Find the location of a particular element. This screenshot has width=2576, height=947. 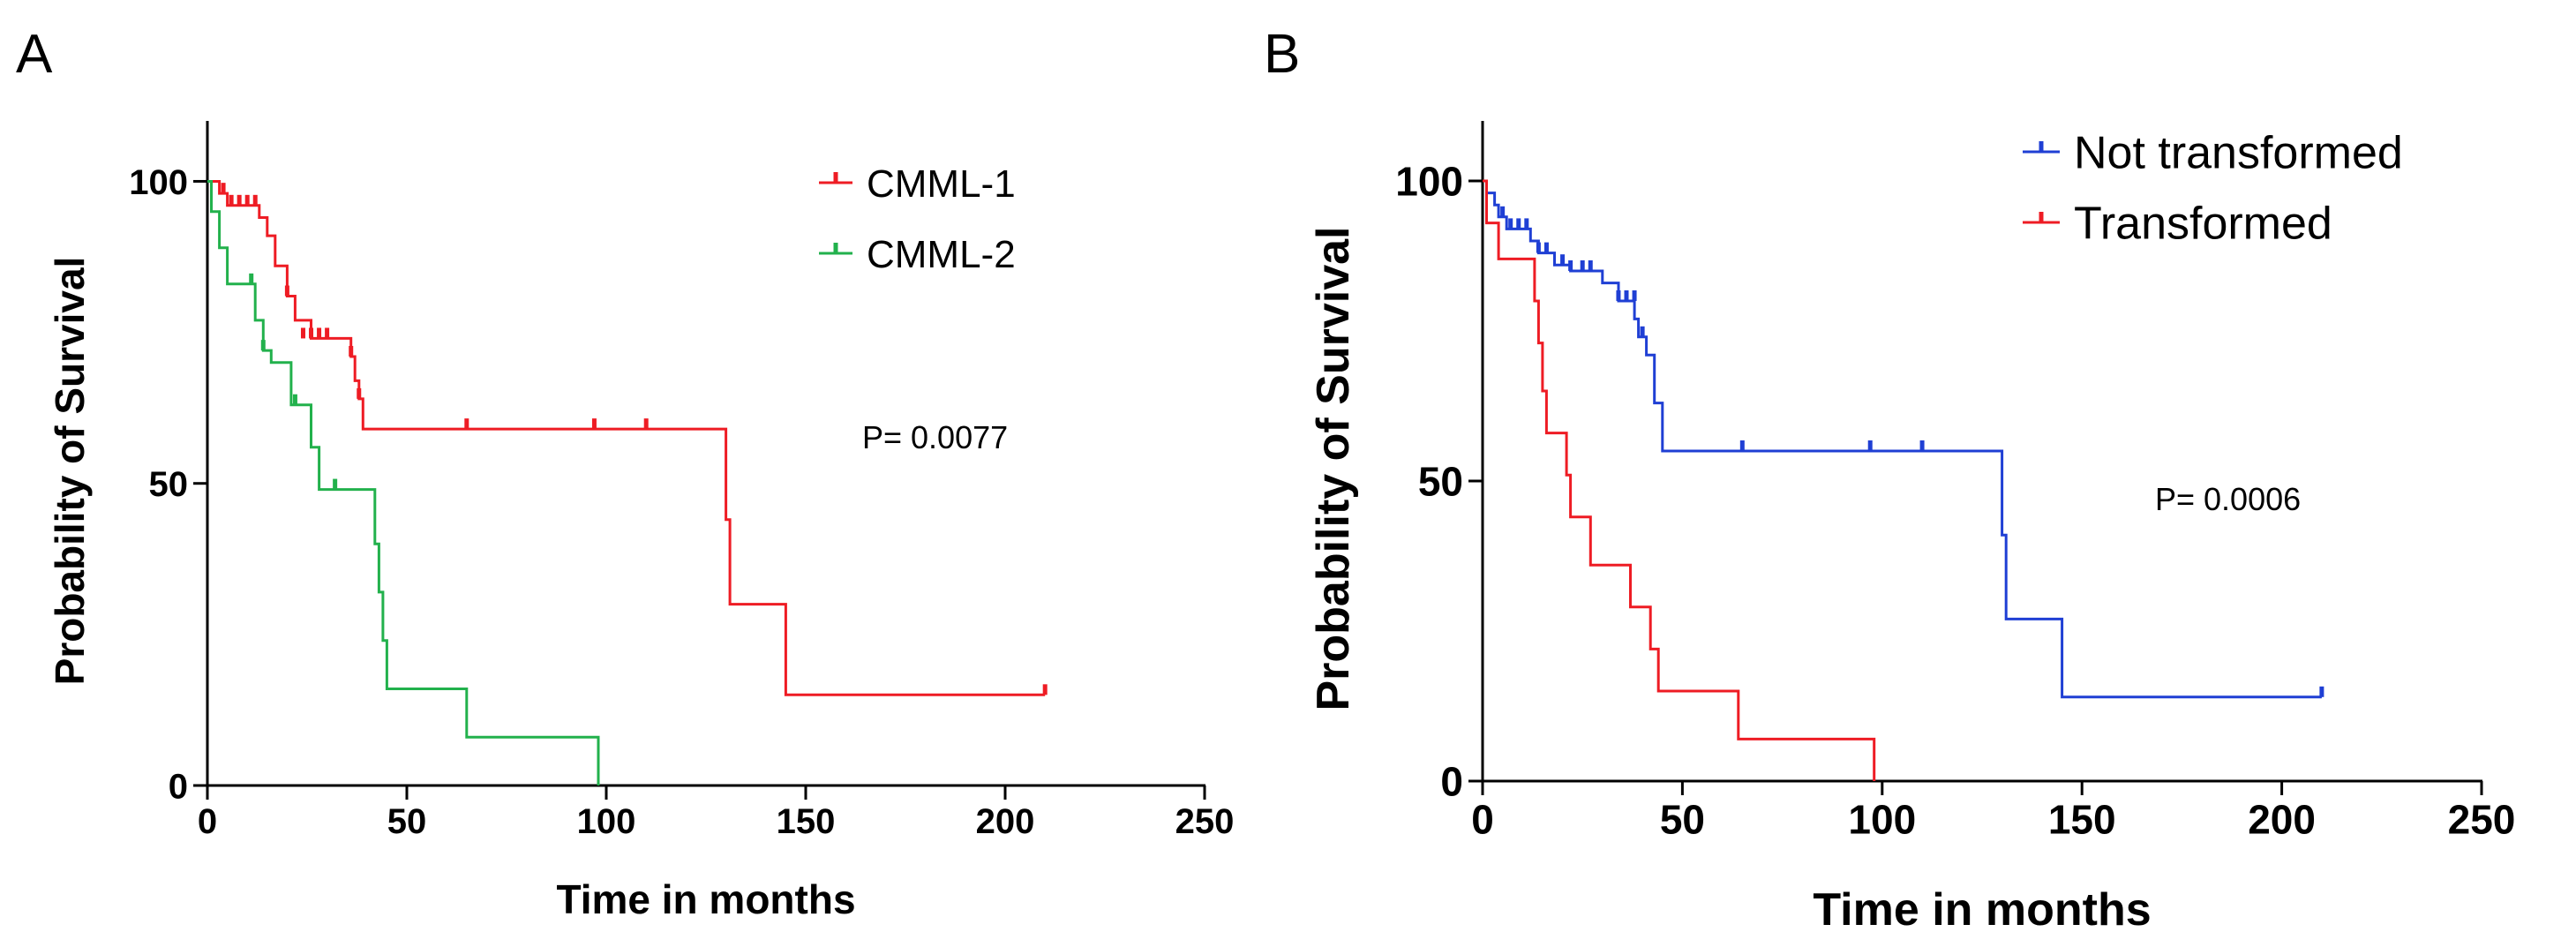

p-value-annotation: P= 0.0077 is located at coordinates (935, 437).